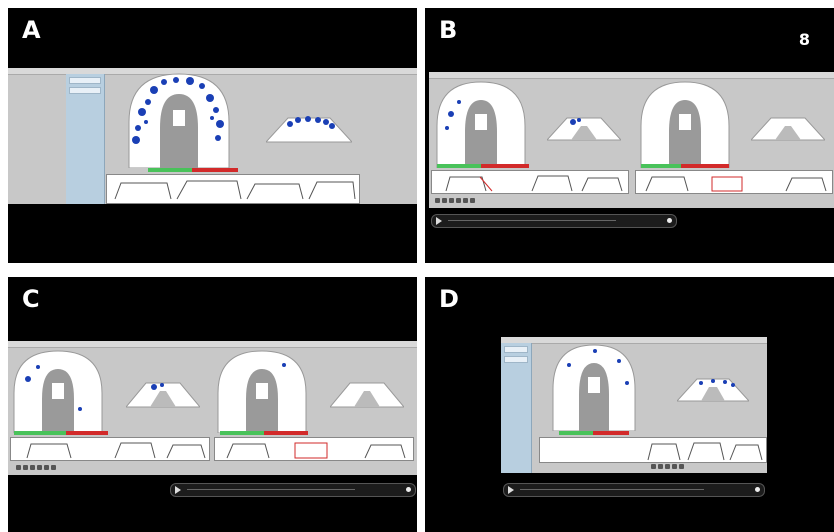 The width and height of the screenshot is (834, 532). What do you see at coordinates (448, 30) in the screenshot?
I see `panel-label: B` at bounding box center [448, 30].